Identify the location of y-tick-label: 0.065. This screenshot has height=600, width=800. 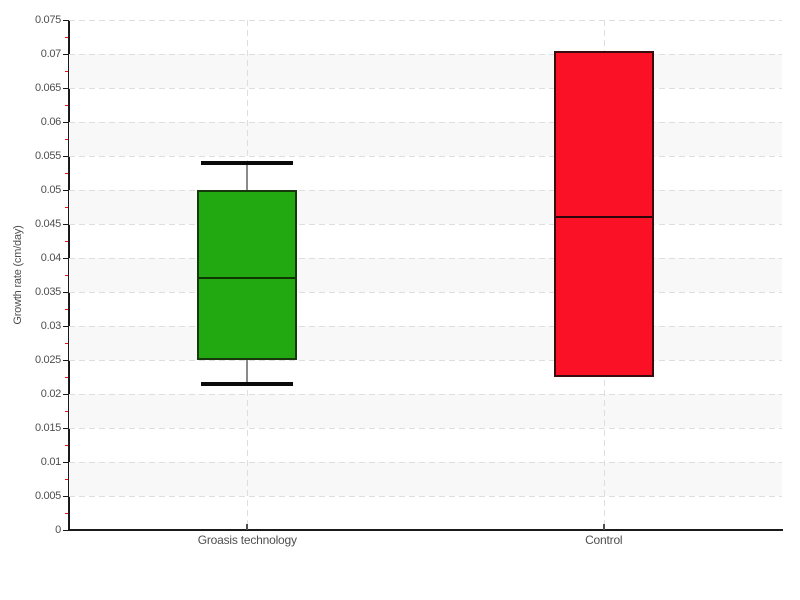
(47, 88).